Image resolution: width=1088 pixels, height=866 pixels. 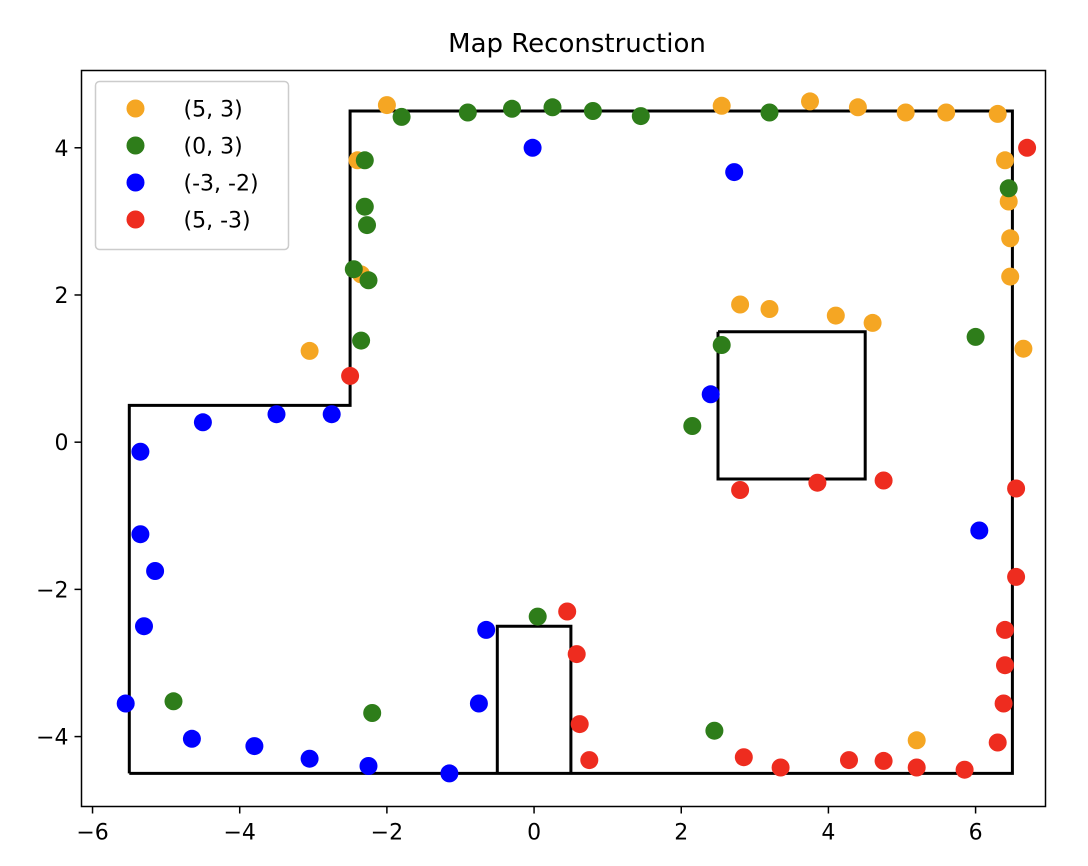 I want to click on y-tick-label: 0, so click(x=62, y=443).